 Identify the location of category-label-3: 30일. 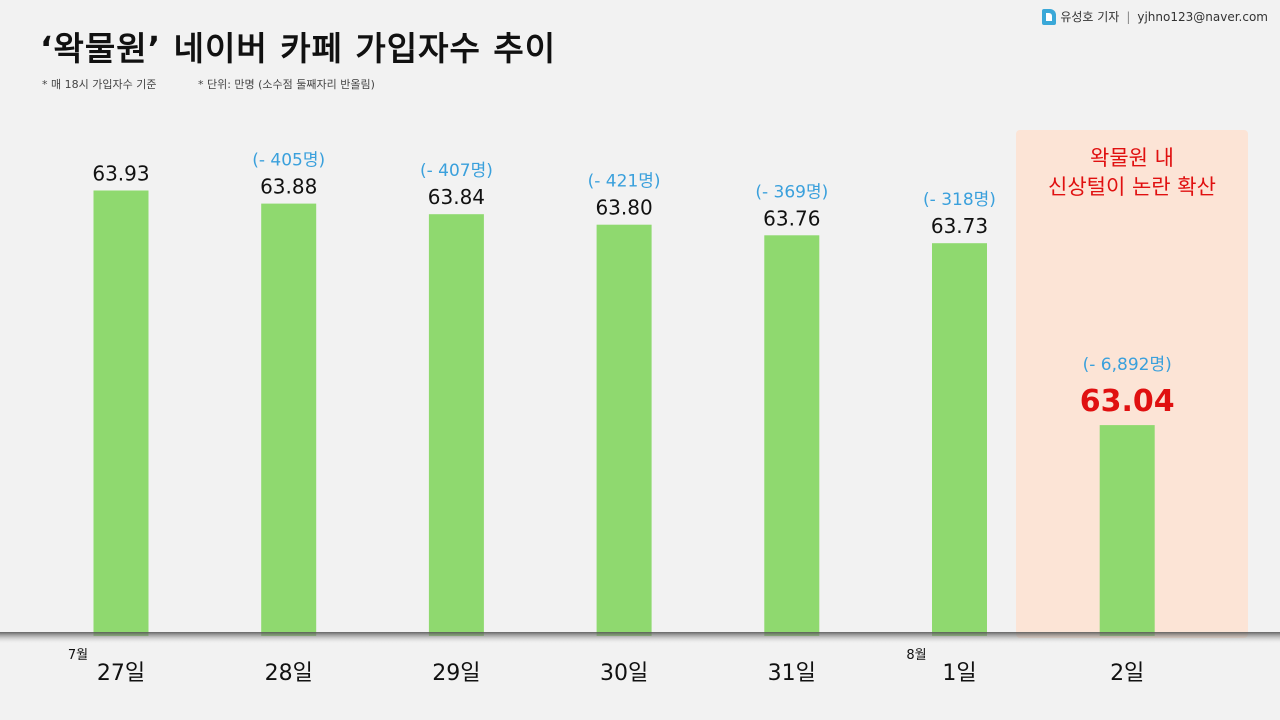
(624, 673).